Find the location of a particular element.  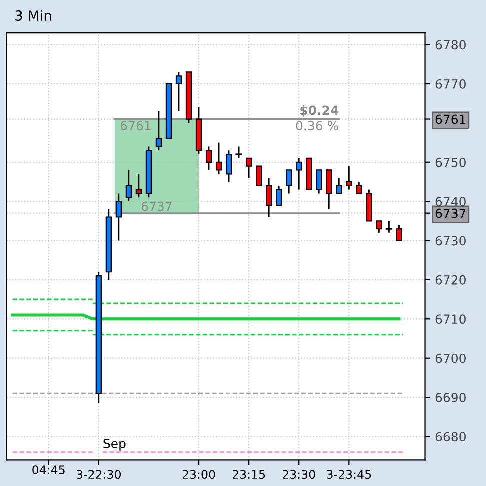

x-tick-label: 23:00 is located at coordinates (199, 475).